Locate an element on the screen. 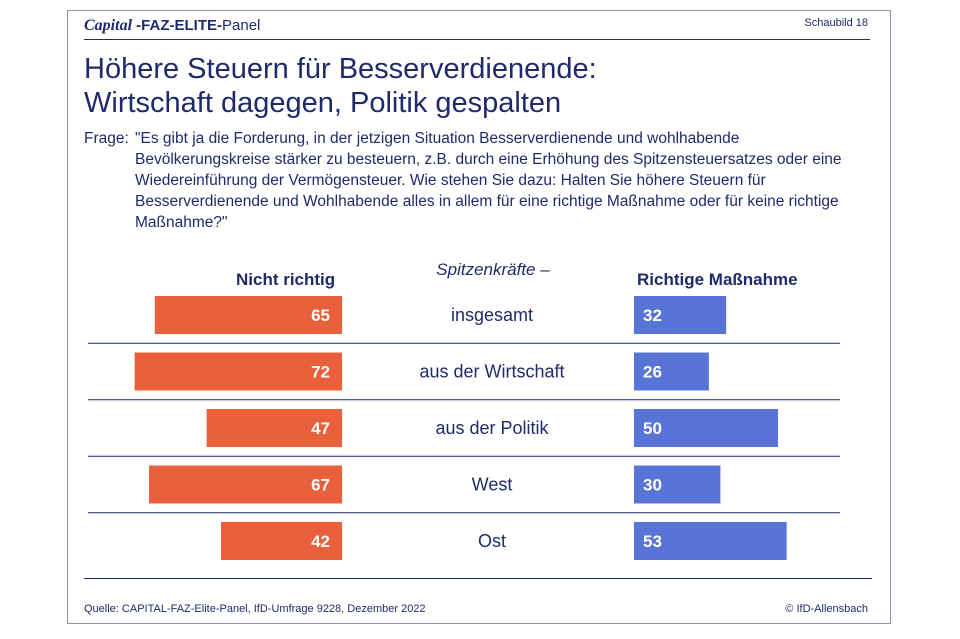  question-label: Frage: is located at coordinates (106, 138).